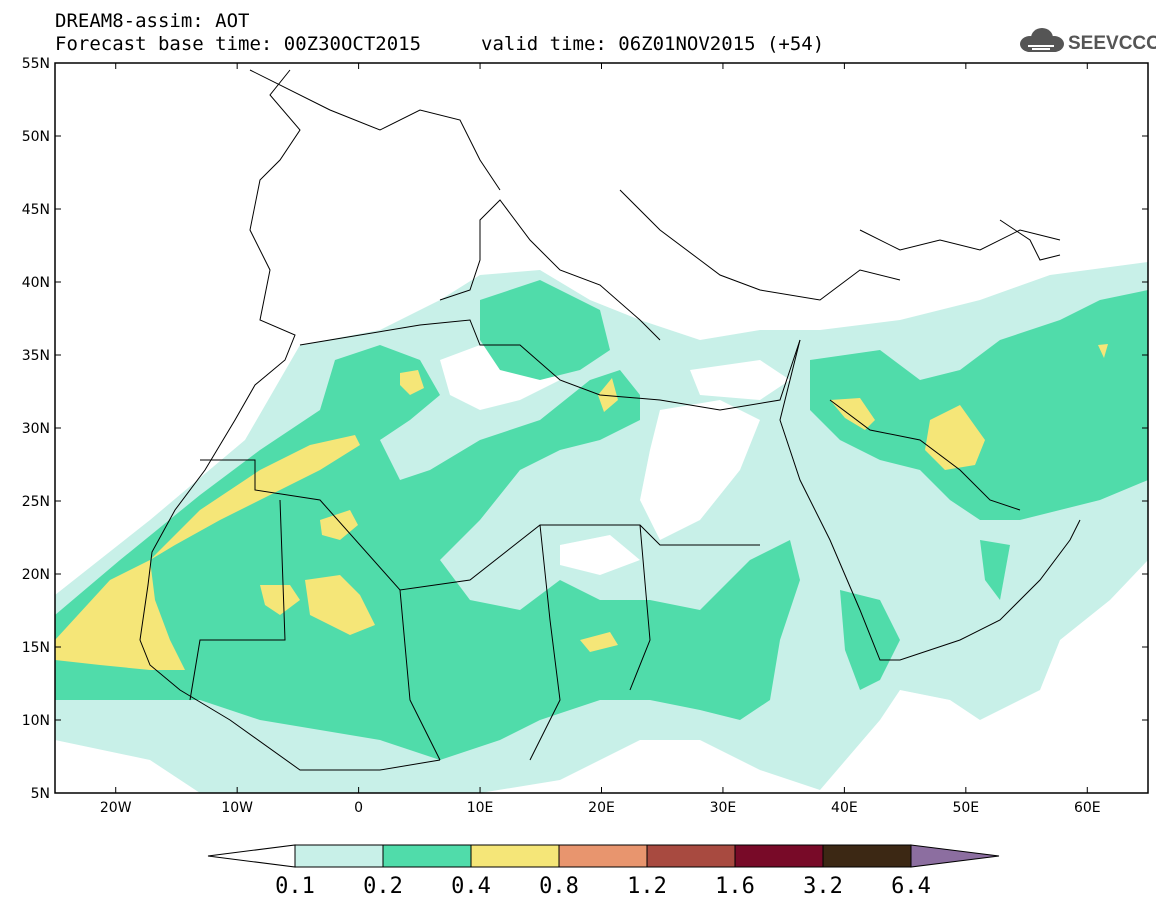 The width and height of the screenshot is (1165, 905). I want to click on colorbar-label: 0.4, so click(471, 886).